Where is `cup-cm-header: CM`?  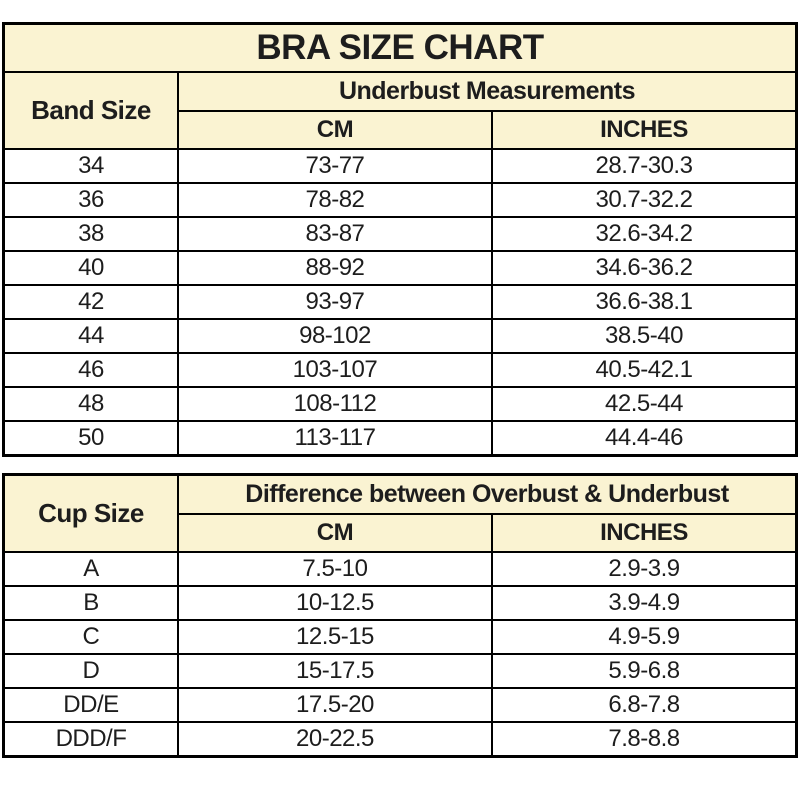
cup-cm-header: CM is located at coordinates (334, 533).